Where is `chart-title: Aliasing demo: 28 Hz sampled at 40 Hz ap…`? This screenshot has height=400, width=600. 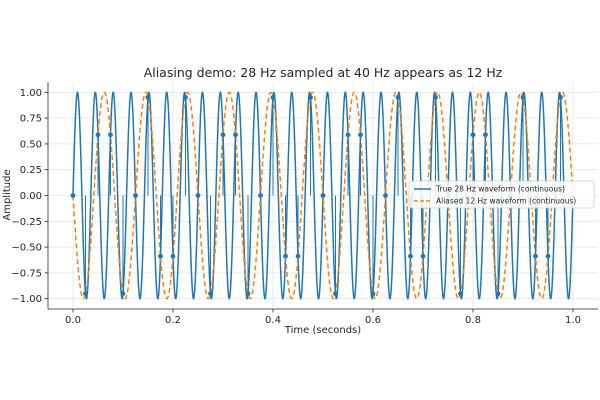
chart-title: Aliasing demo: 28 Hz sampled at 40 Hz ap… is located at coordinates (323, 72).